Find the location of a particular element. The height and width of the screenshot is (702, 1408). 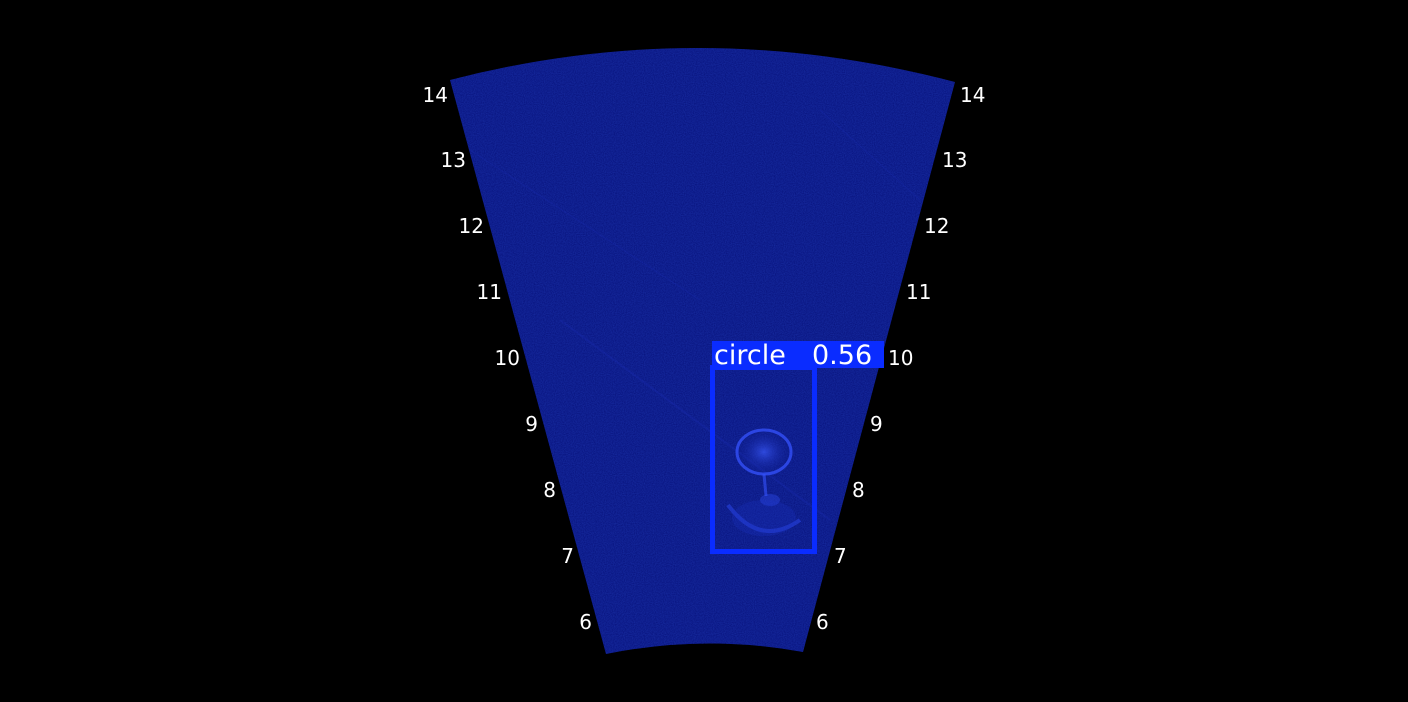

range-tick-left: 12 is located at coordinates (471, 226).